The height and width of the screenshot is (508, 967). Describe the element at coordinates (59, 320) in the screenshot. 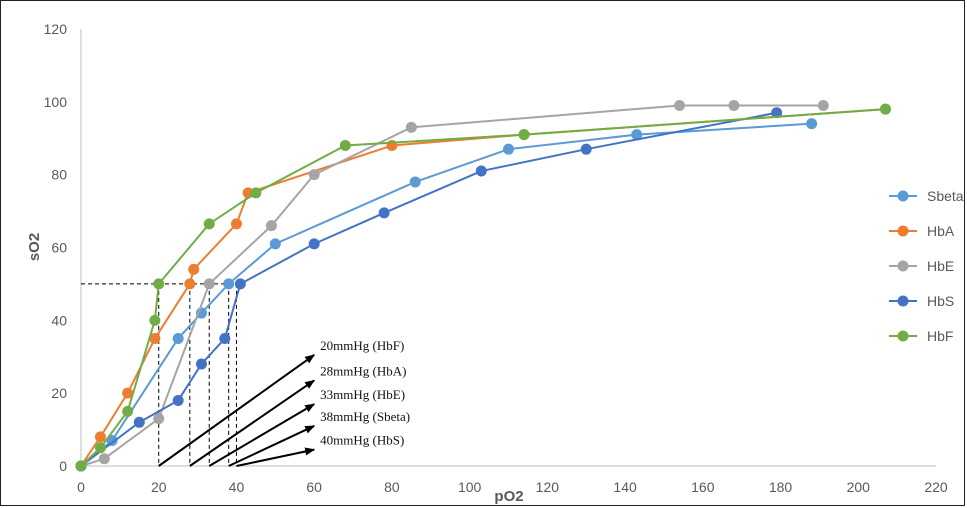

I see `y-tick-label: 40` at that location.